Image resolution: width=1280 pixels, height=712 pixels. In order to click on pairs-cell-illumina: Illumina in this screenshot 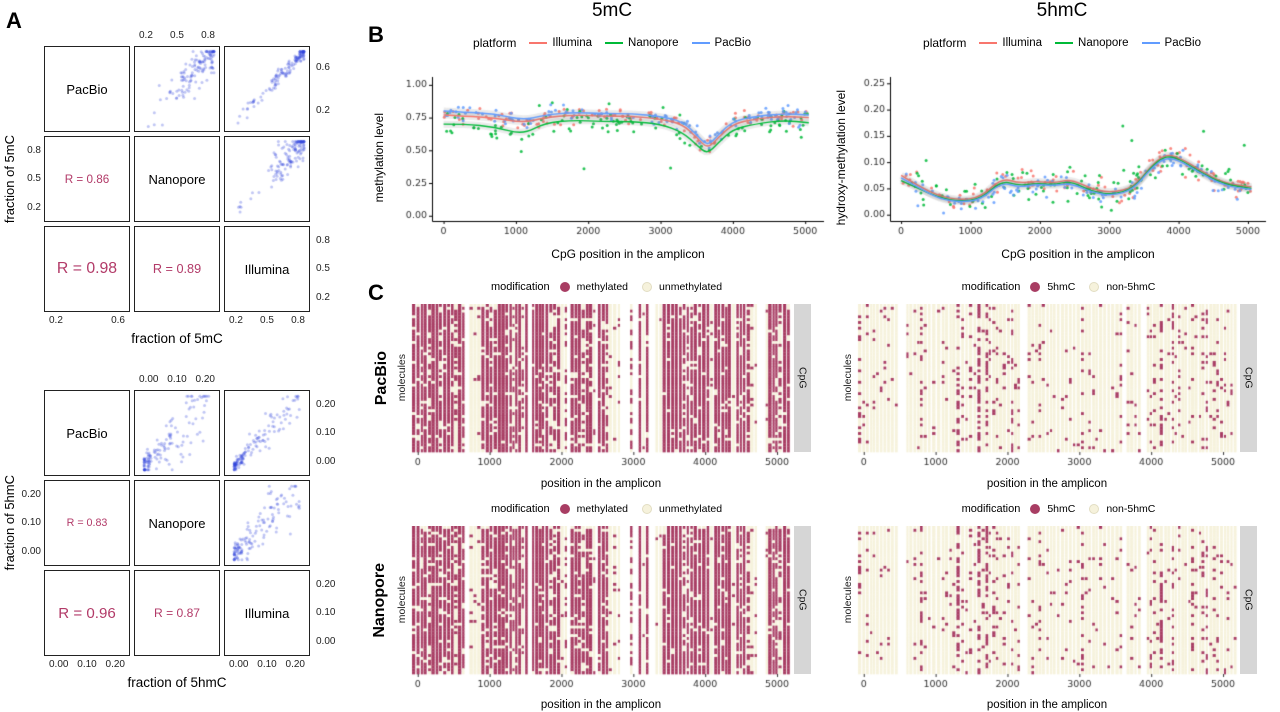, I will do `click(267, 269)`.